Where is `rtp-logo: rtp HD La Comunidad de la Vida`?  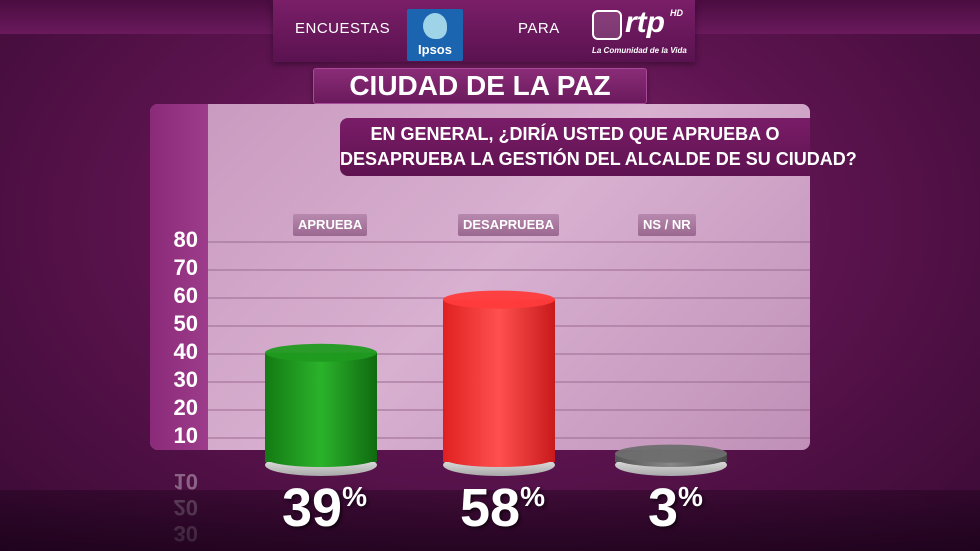 rtp-logo: rtp HD La Comunidad de la Vida is located at coordinates (647, 33).